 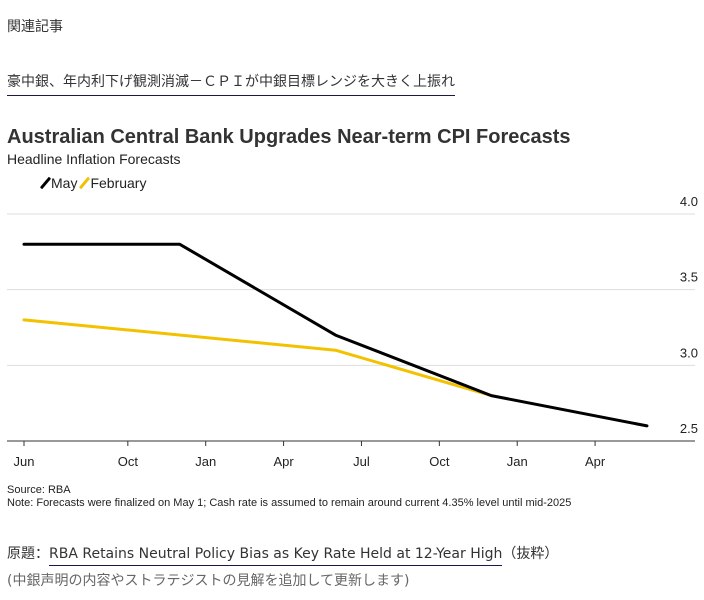 I want to click on source-text: Source: RBA, so click(x=39, y=490).